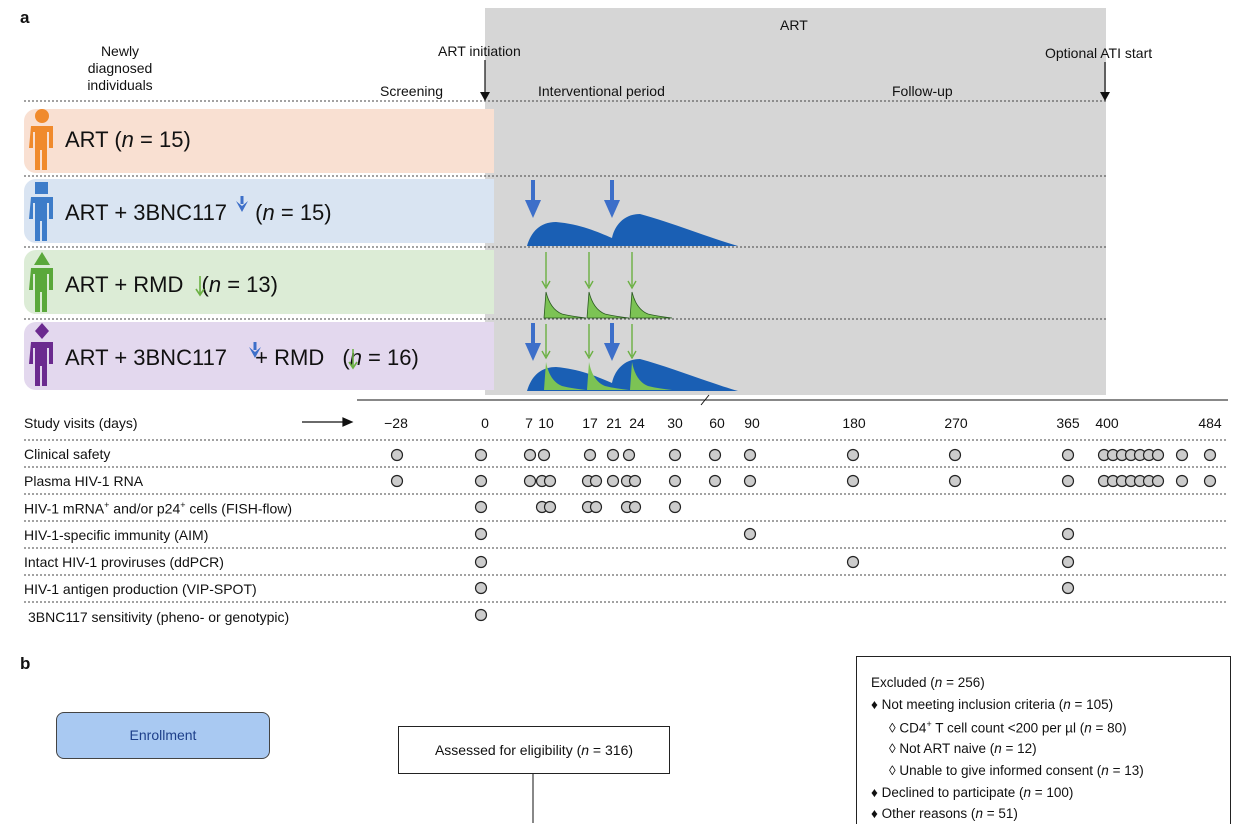  Describe the element at coordinates (353, 359) in the screenshot. I see `arrow-icon-rmd-legend-combo` at that location.